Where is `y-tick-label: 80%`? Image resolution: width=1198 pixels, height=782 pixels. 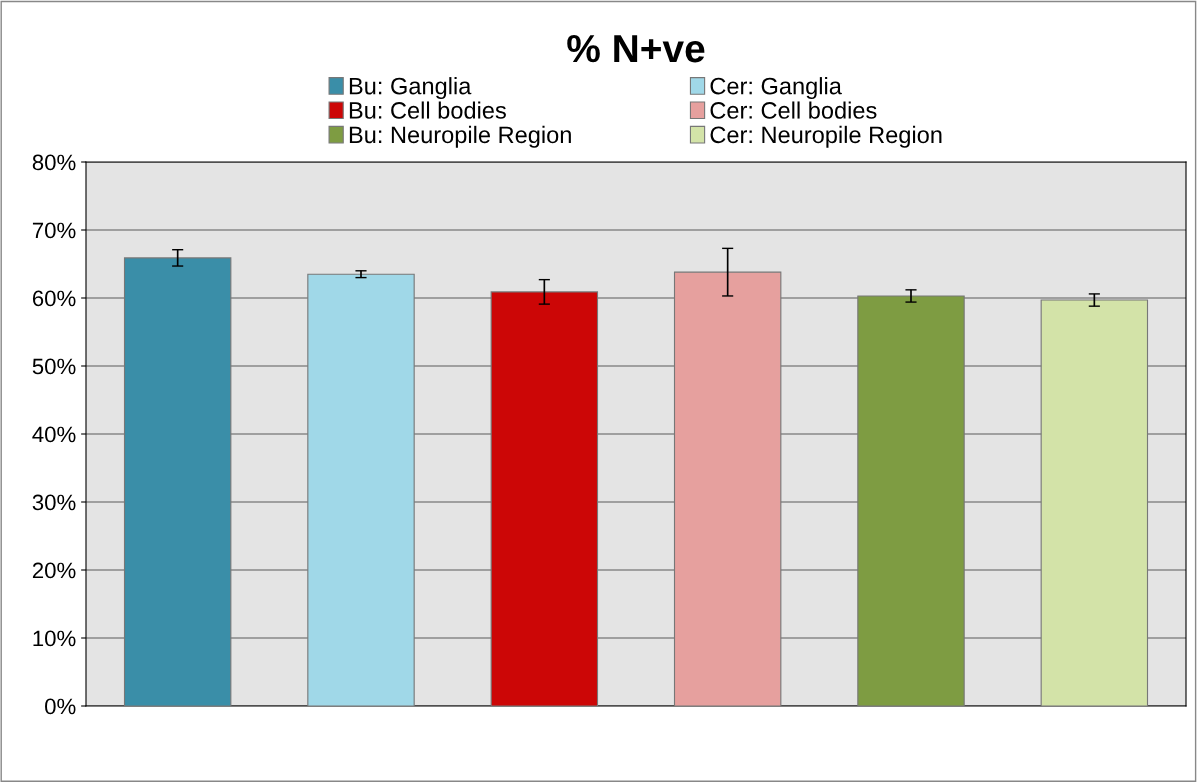 y-tick-label: 80% is located at coordinates (54, 162).